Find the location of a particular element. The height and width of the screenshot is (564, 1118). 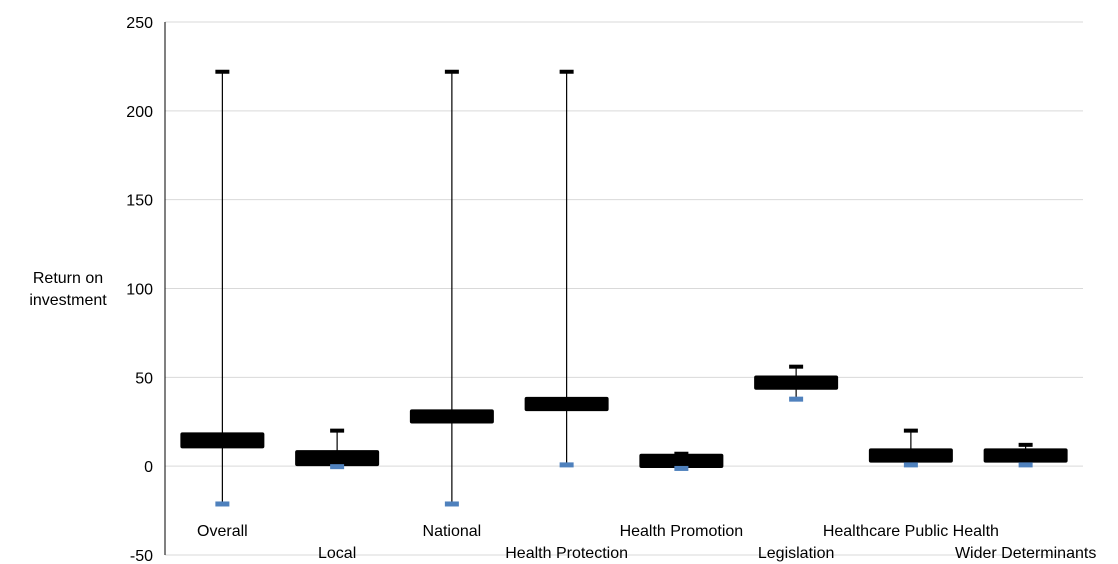

category-label: Overall is located at coordinates (222, 531).